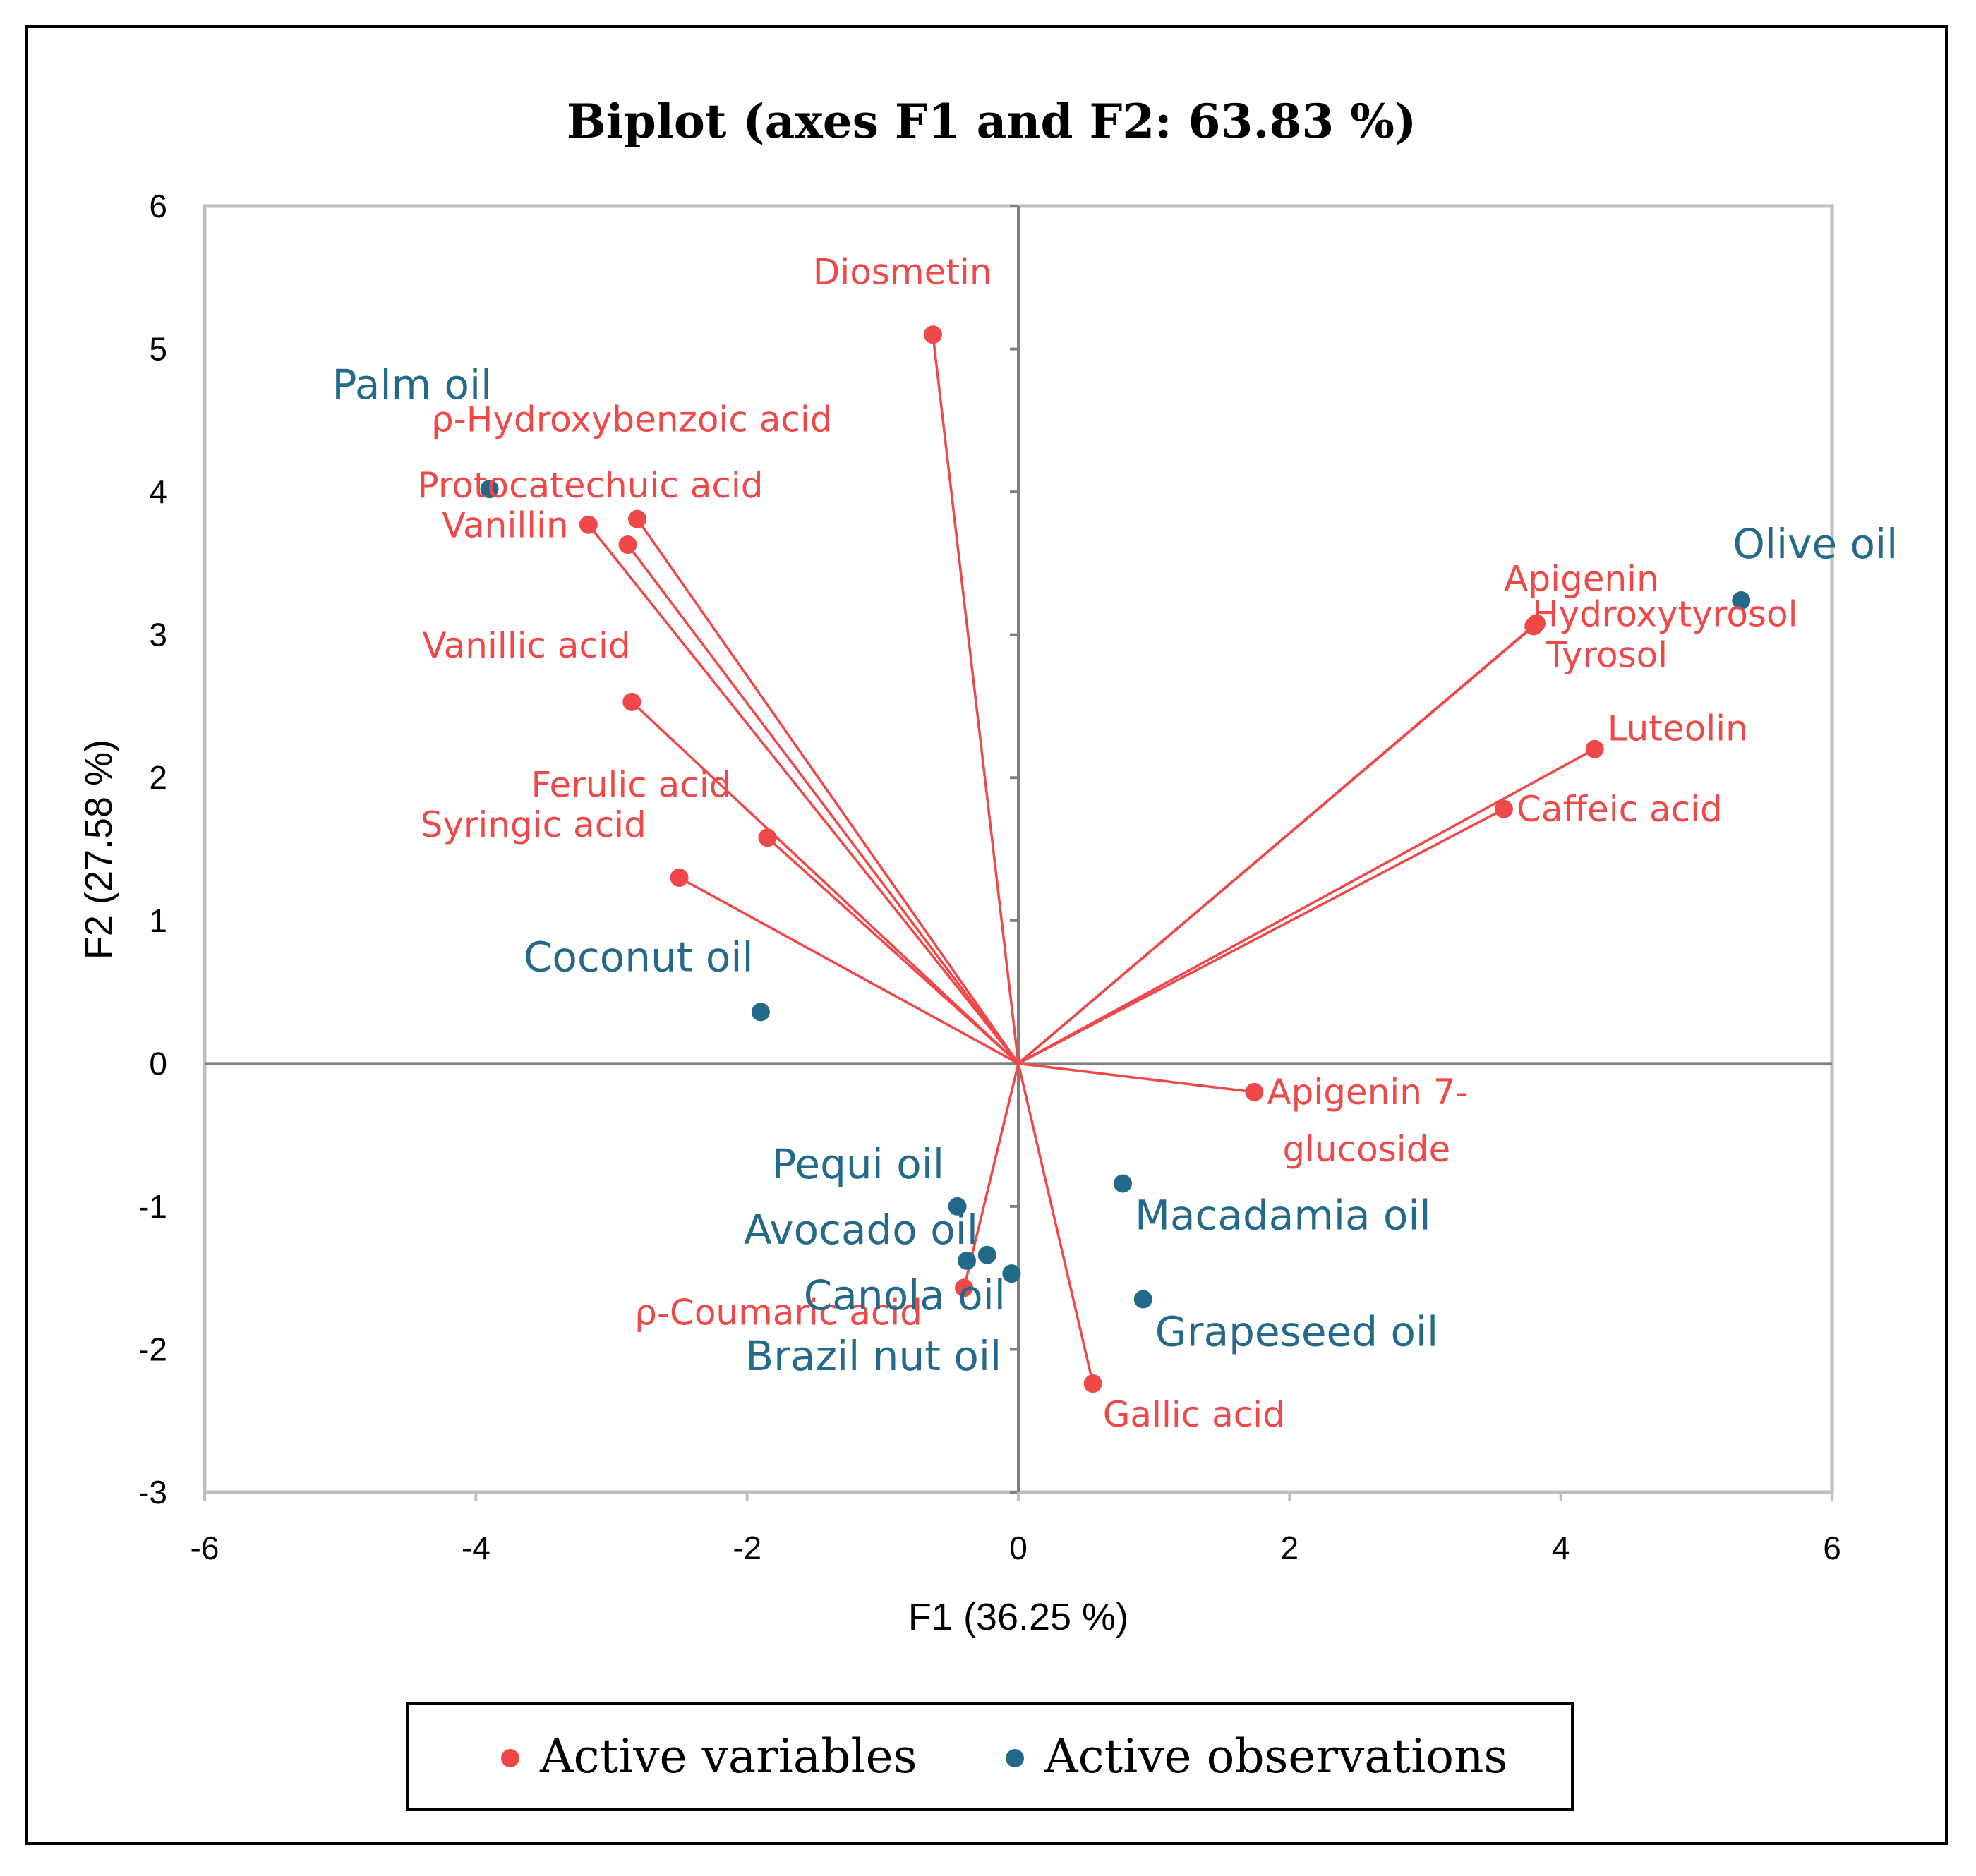 This screenshot has height=1876, width=1976. Describe the element at coordinates (778, 1312) in the screenshot. I see `label-coumaric-acid: ρ-Coumaric acid` at that location.